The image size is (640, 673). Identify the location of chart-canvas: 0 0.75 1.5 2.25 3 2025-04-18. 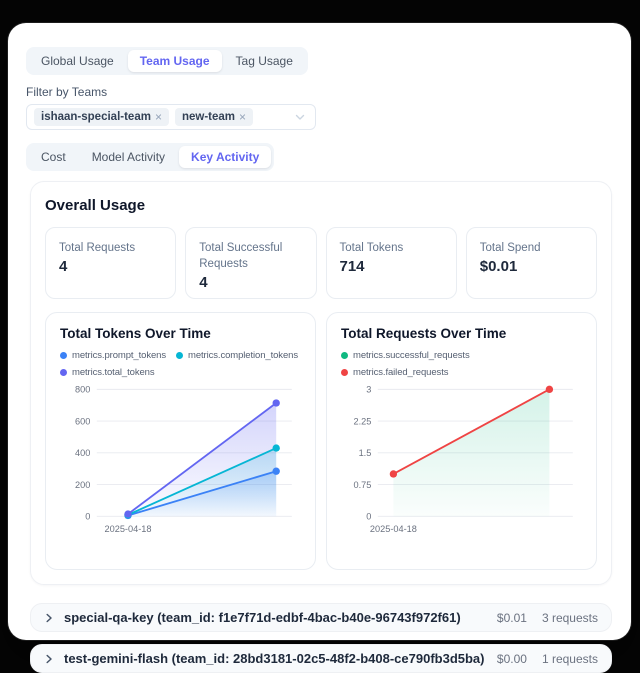
(463, 459).